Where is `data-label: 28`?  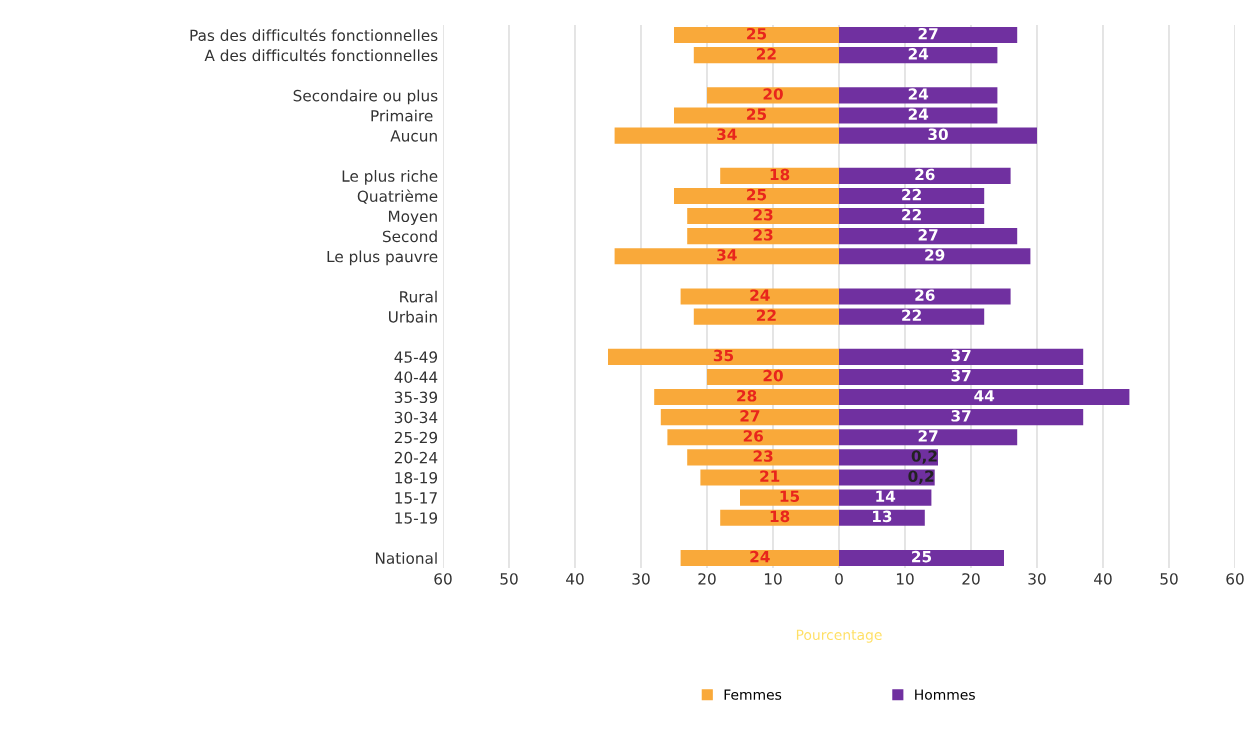 data-label: 28 is located at coordinates (747, 395).